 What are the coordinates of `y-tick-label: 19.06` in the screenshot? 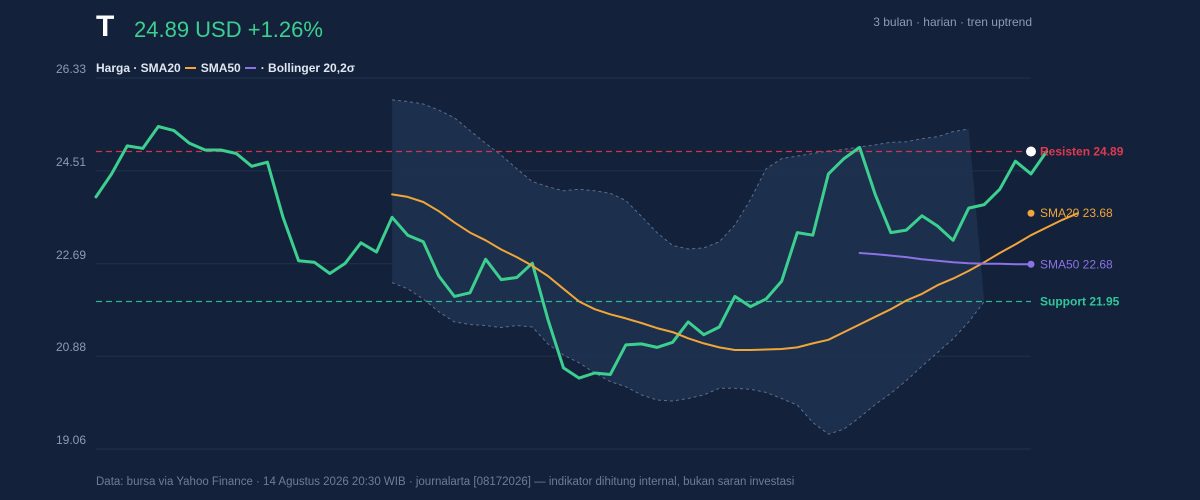 It's located at (71, 440).